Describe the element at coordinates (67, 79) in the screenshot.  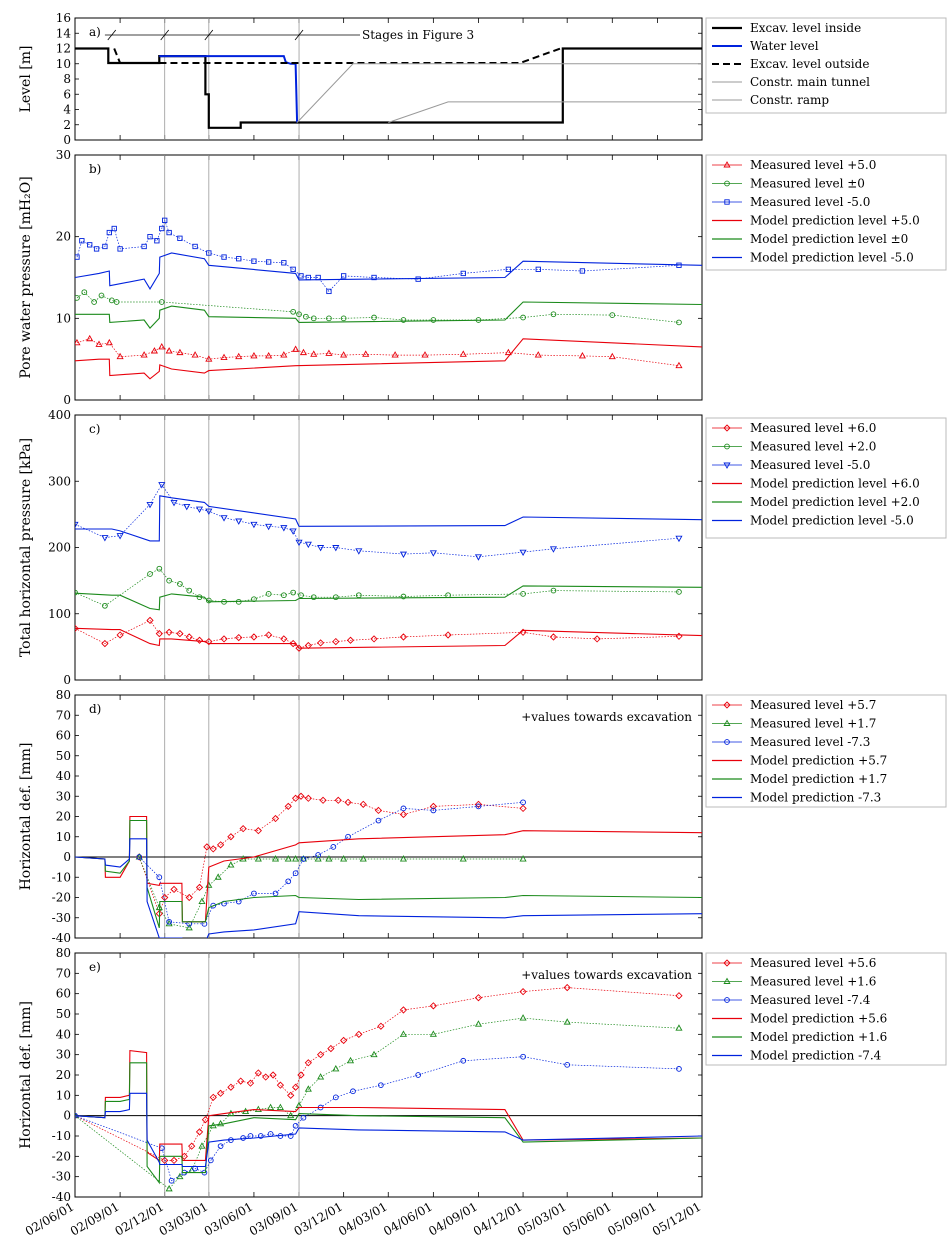
I see `y-tick-label-a: 8` at that location.